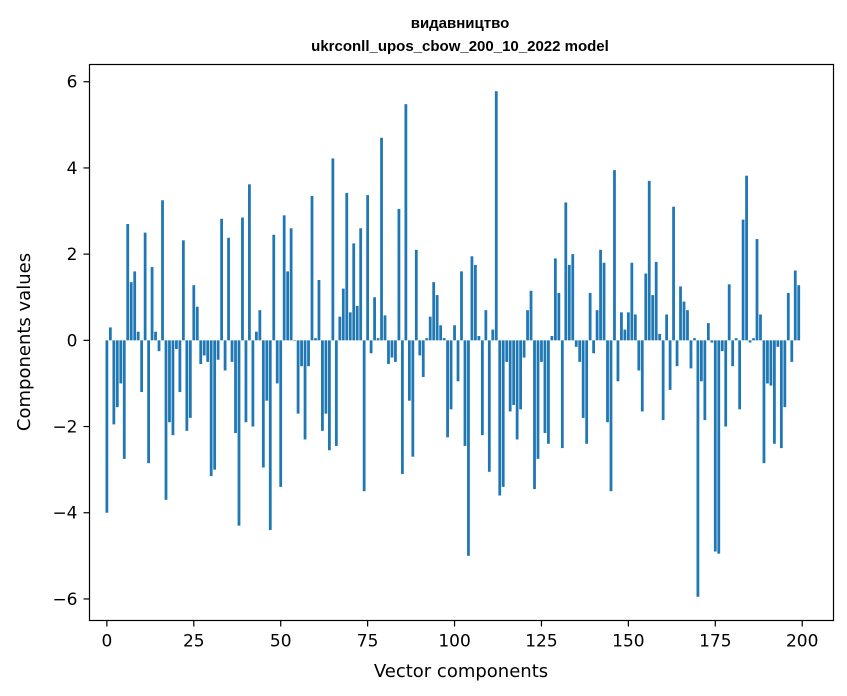 Image resolution: width=847 pixels, height=696 pixels. I want to click on x-tick-label: 125, so click(541, 642).